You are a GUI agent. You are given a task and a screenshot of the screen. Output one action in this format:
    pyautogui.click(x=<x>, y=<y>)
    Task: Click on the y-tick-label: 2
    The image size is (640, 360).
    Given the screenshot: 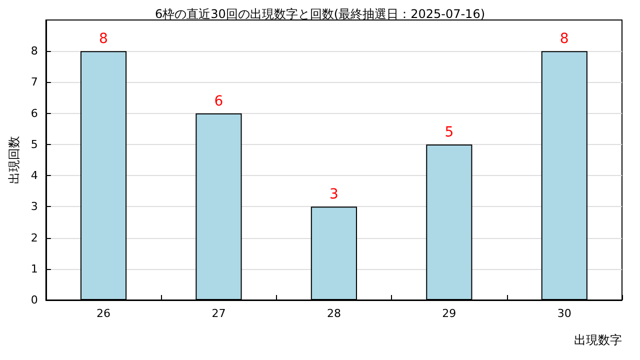 What is the action you would take?
    pyautogui.click(x=34, y=237)
    